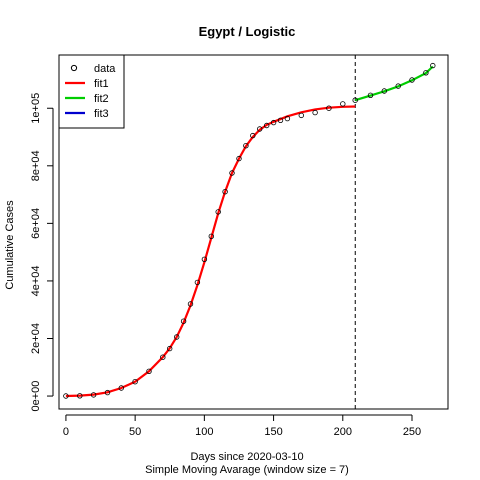  What do you see at coordinates (246, 457) in the screenshot?
I see `x-axis-label: Days since 2020-03-10` at bounding box center [246, 457].